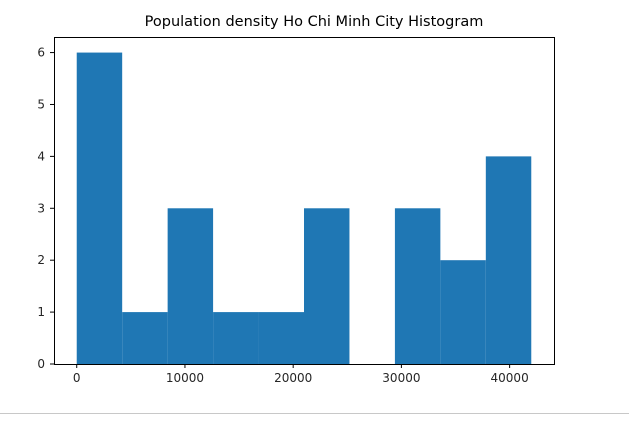 This screenshot has height=448, width=629. Describe the element at coordinates (401, 378) in the screenshot. I see `x-tick-label: 30000` at that location.